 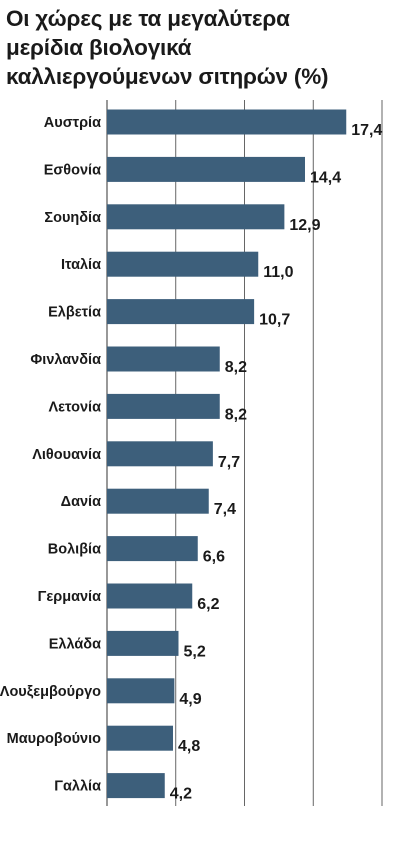 What do you see at coordinates (278, 272) in the screenshot?
I see `value-label: 11,0` at bounding box center [278, 272].